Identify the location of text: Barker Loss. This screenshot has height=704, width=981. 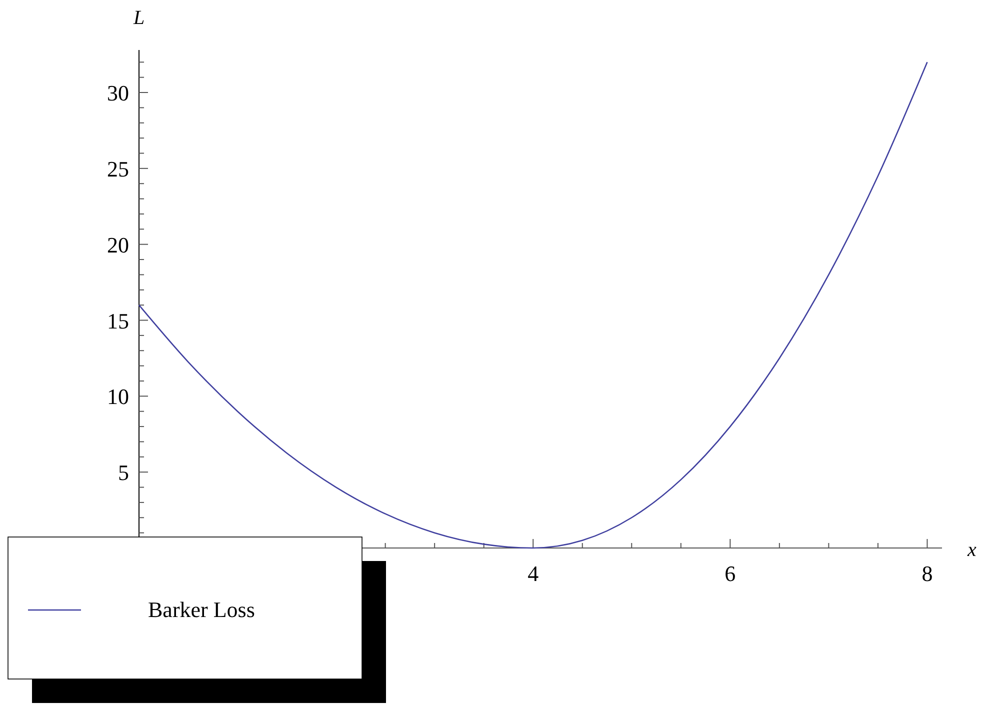
(201, 609).